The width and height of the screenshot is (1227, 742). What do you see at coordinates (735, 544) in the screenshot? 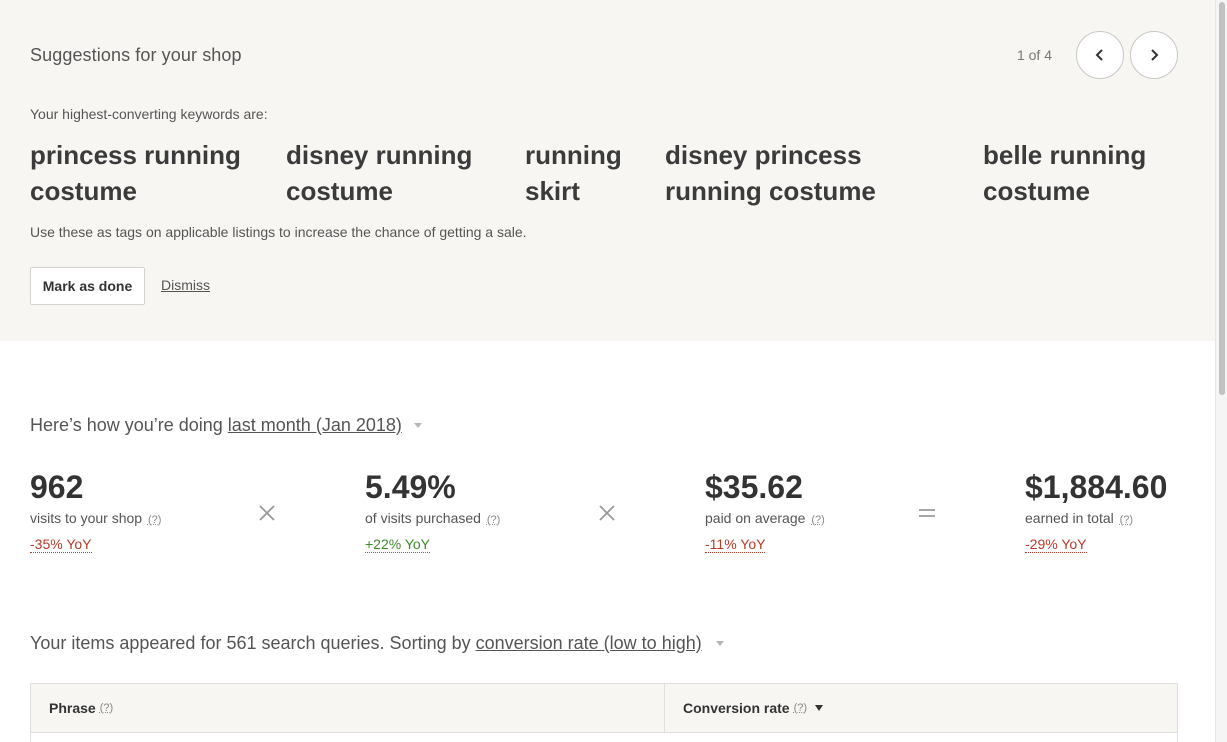
I see `metric-yoy: -11% YoY` at bounding box center [735, 544].